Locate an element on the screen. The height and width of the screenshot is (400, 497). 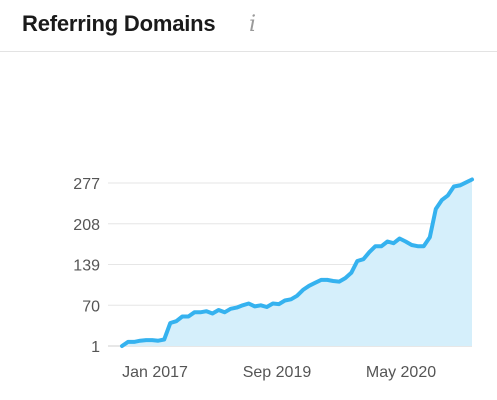
y-tick-label: 277 is located at coordinates (86, 184).